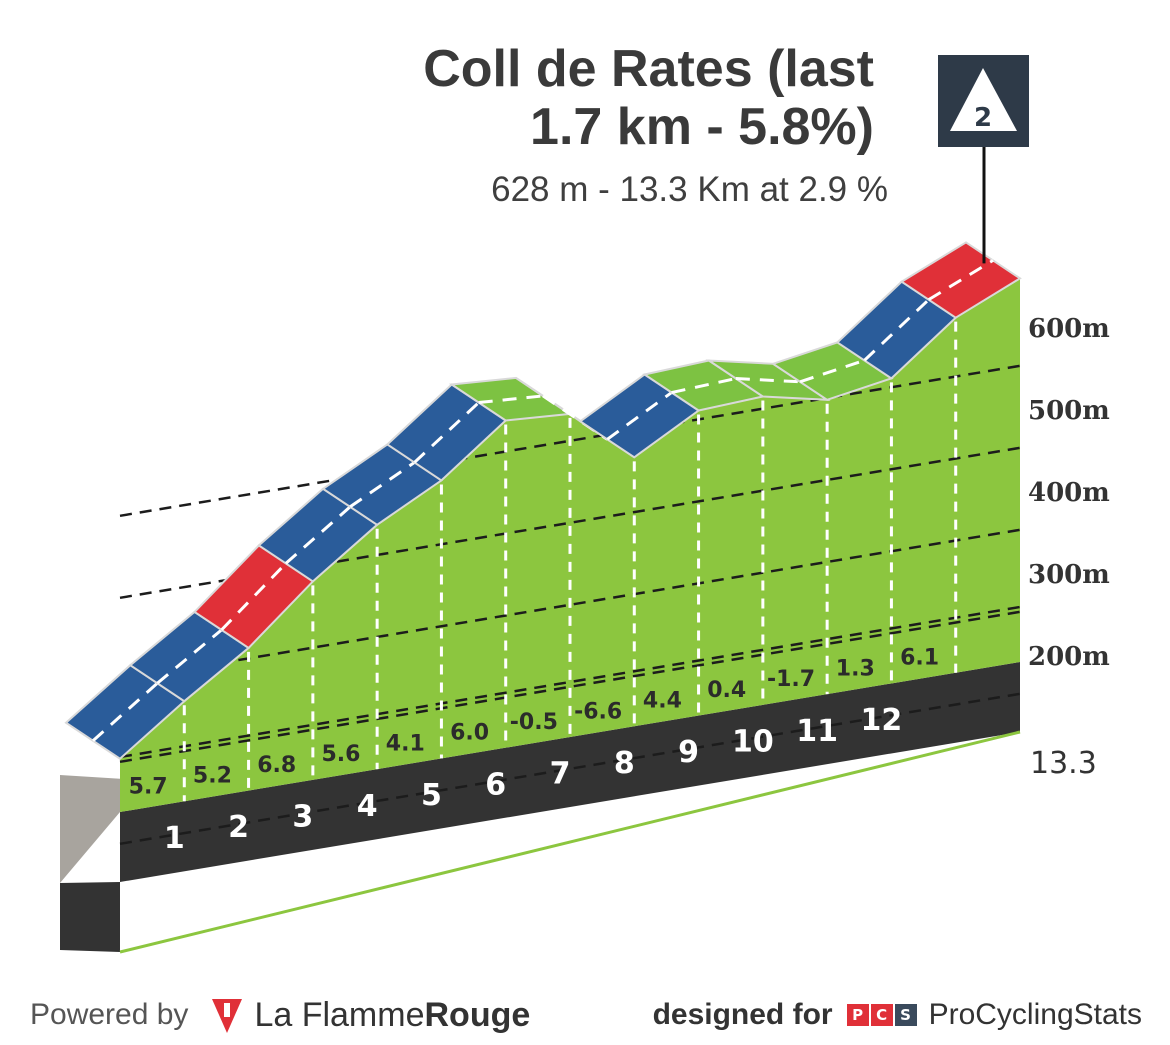 Image resolution: width=1170 pixels, height=1045 pixels. I want to click on pcs-name: ProCyclingStats, so click(1035, 1014).